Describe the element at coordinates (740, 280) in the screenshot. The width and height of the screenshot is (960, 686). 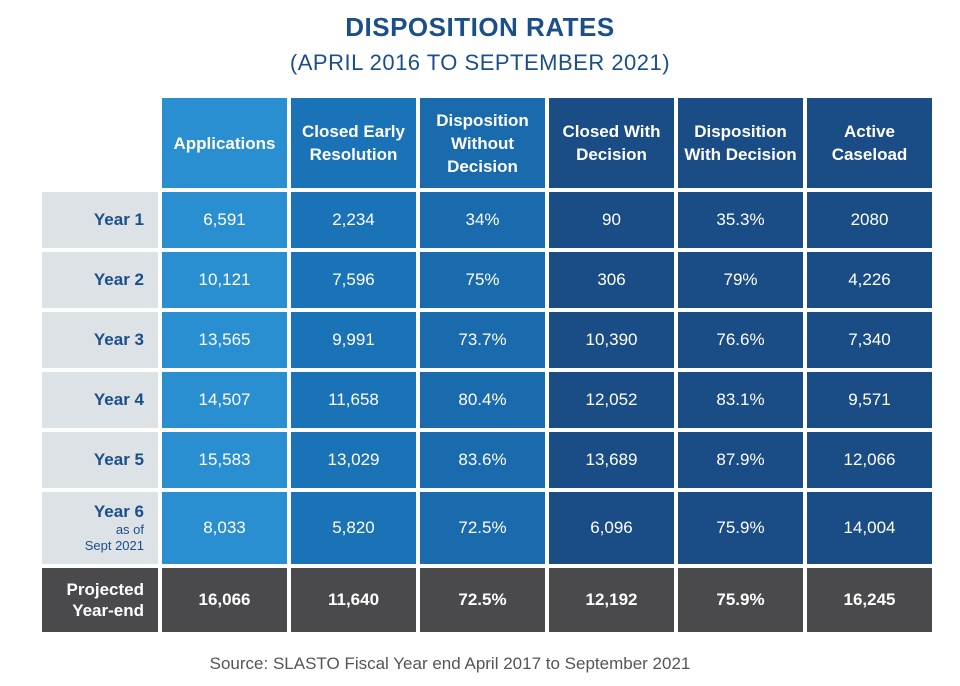
I see `data-cell: 79%` at that location.